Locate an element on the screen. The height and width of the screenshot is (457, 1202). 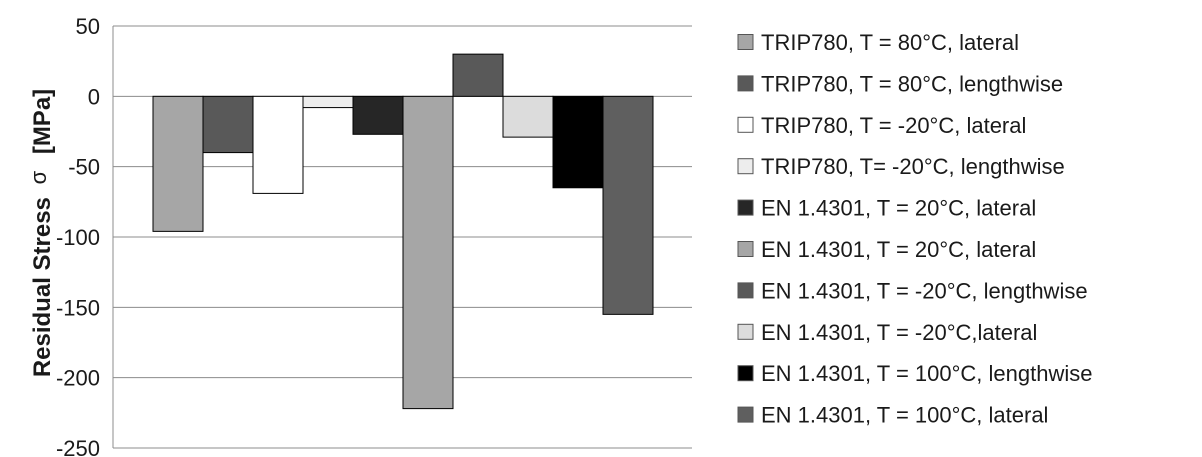
legend-label: TRIP780, T = -20°C, lateral is located at coordinates (893, 125).